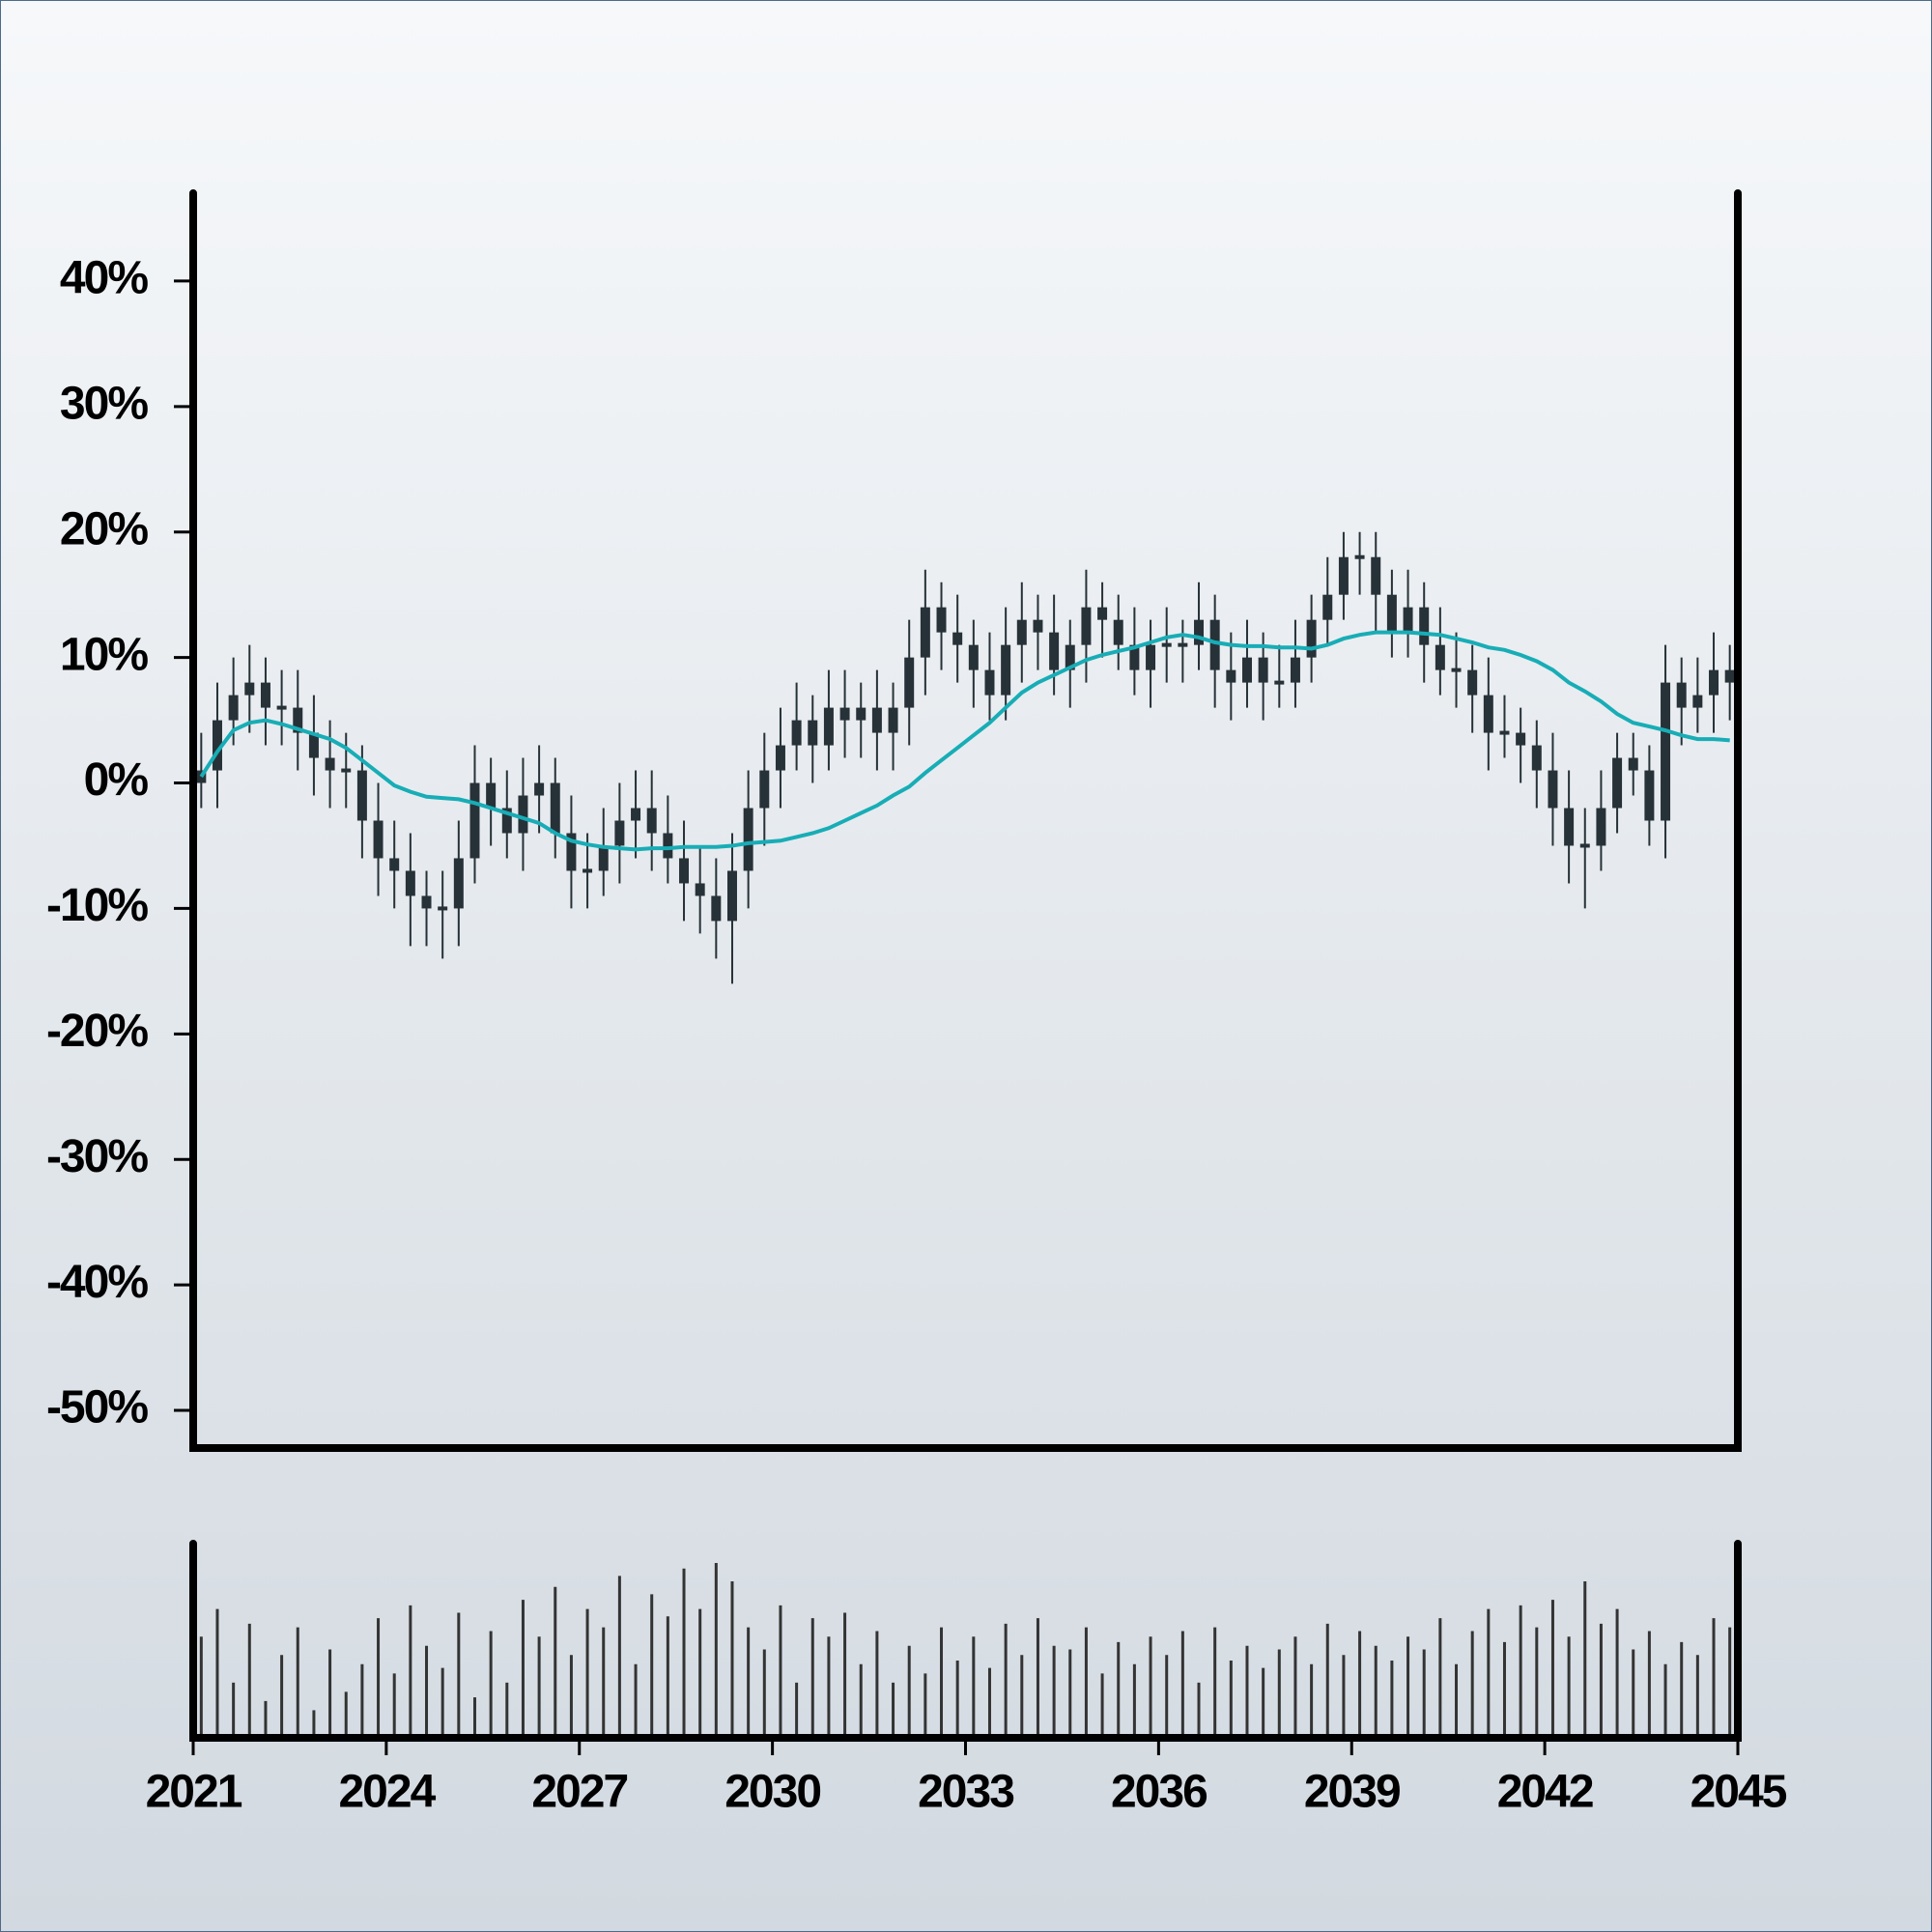 This screenshot has height=1932, width=1932. I want to click on y-tick-label: -20%, so click(97, 1031).